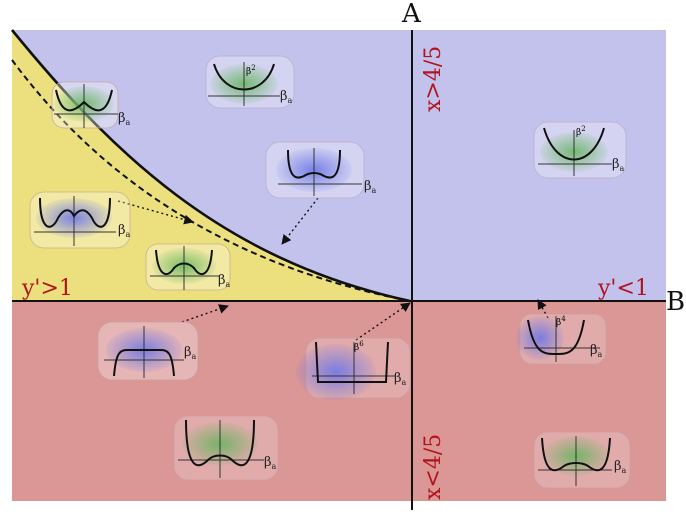  What do you see at coordinates (543, 309) in the screenshot?
I see `arrow-from-quartic` at bounding box center [543, 309].